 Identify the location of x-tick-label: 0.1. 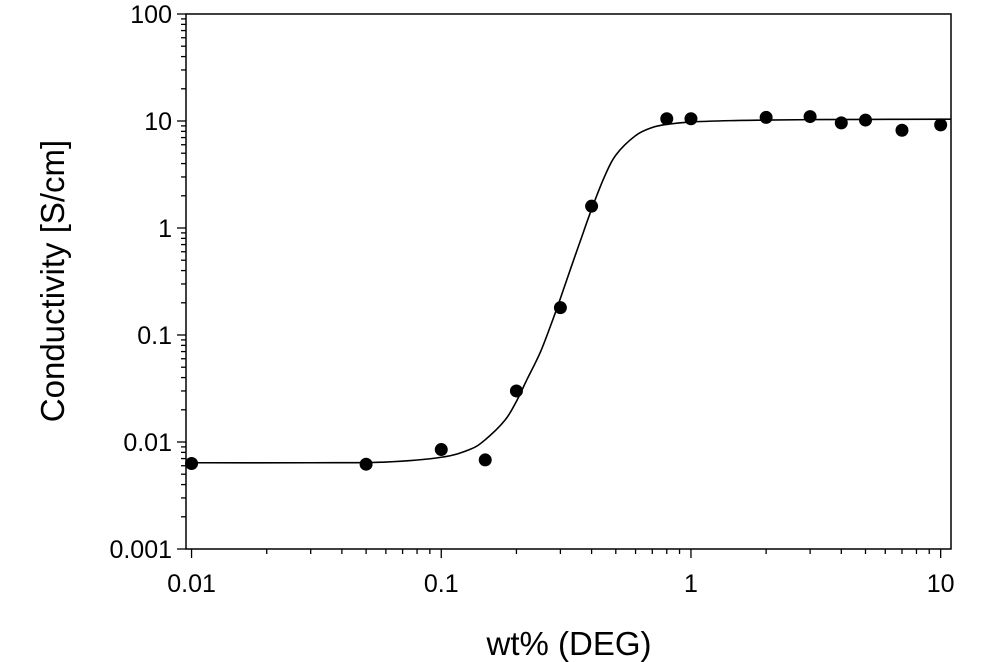
(441, 584).